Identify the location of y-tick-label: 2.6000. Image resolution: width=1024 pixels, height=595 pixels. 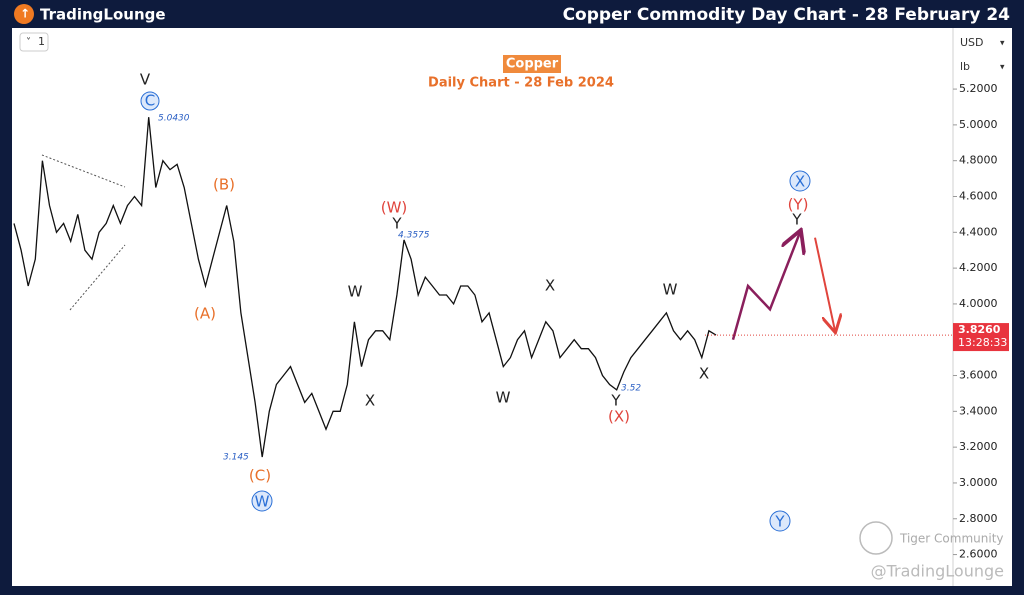
(978, 554).